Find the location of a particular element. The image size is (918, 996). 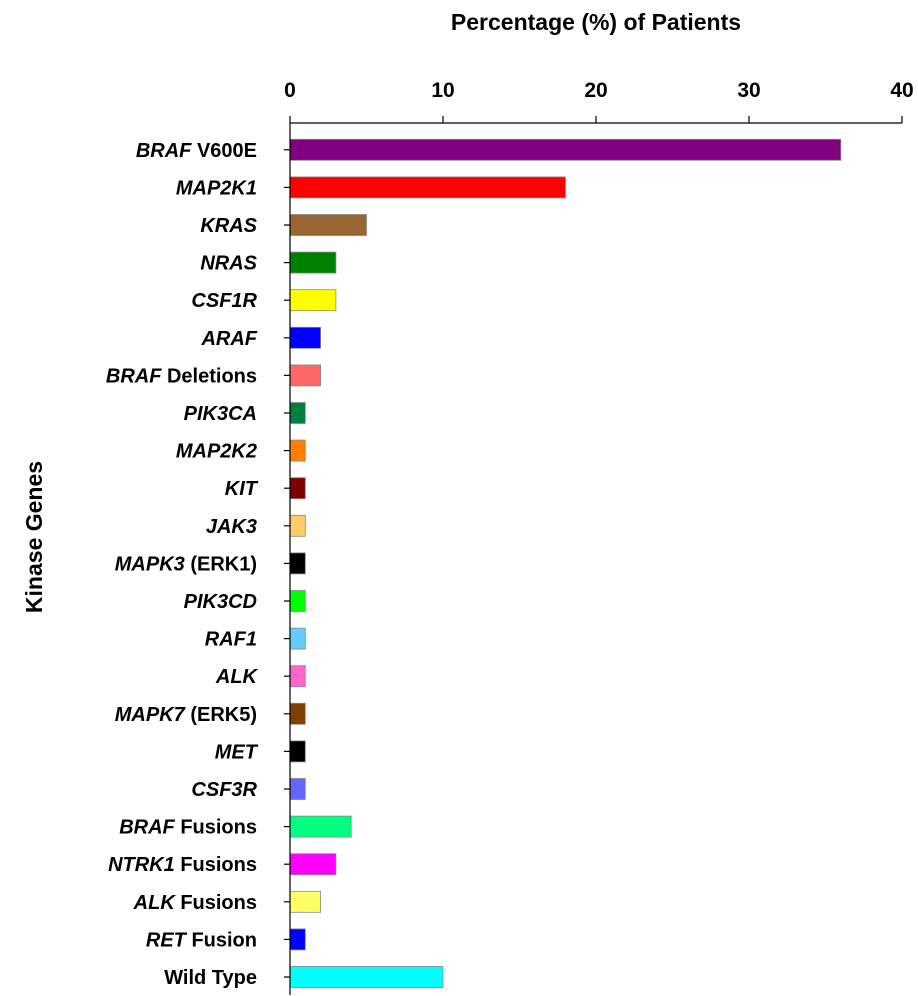

x-tick-label: 10 is located at coordinates (442, 90).